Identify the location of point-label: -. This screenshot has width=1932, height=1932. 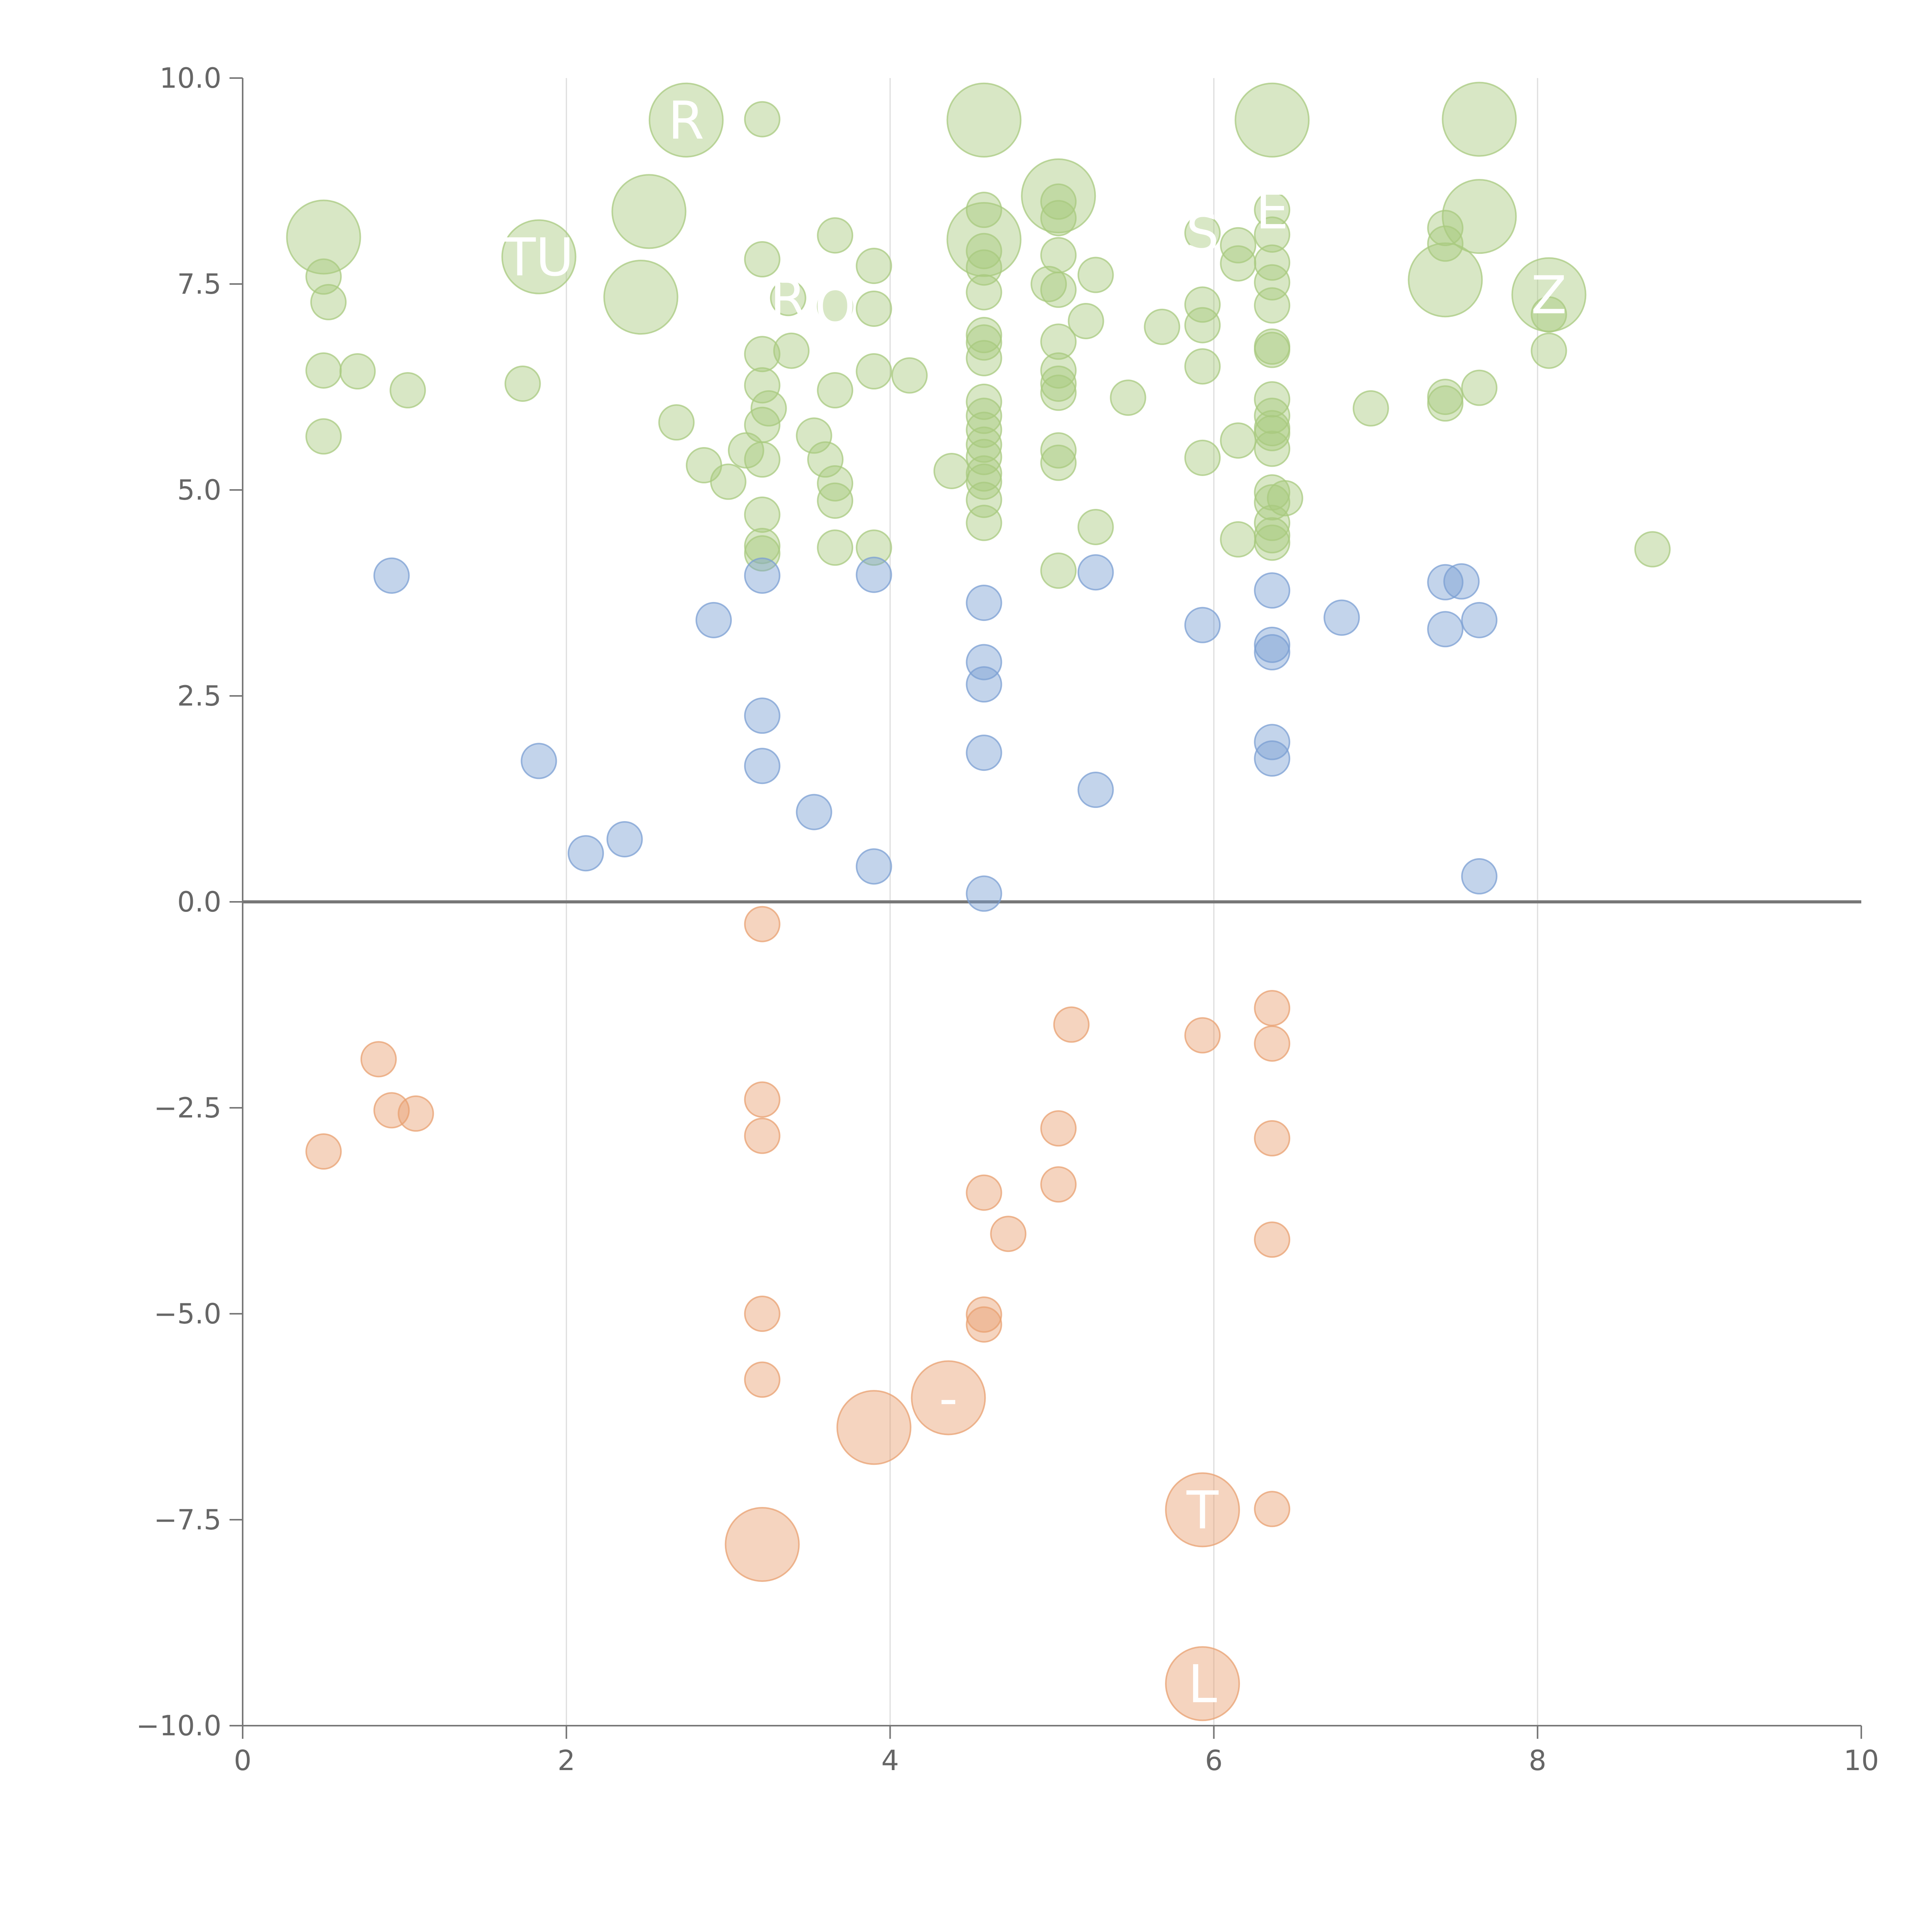
(949, 1398).